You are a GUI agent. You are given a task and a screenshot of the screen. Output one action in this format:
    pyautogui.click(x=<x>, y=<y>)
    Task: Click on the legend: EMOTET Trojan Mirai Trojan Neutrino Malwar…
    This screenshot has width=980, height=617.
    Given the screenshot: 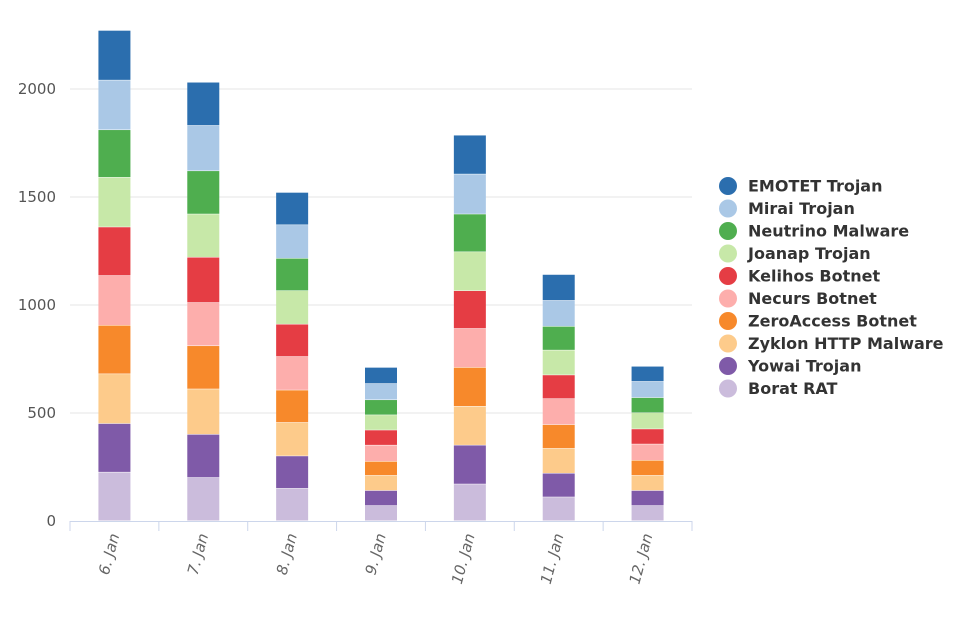 What is the action you would take?
    pyautogui.click(x=831, y=287)
    